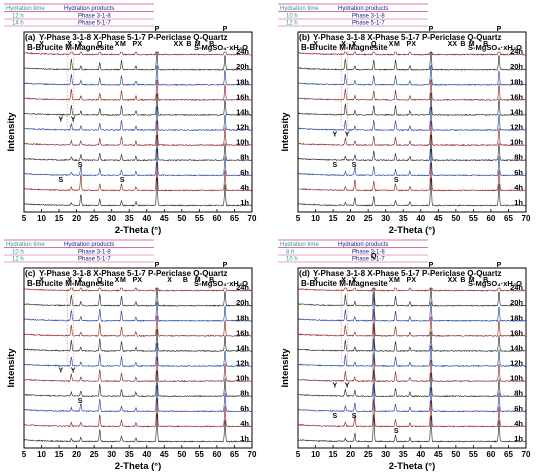  Describe the element at coordinates (516, 363) in the screenshot. I see `series-label: 12h` at that location.